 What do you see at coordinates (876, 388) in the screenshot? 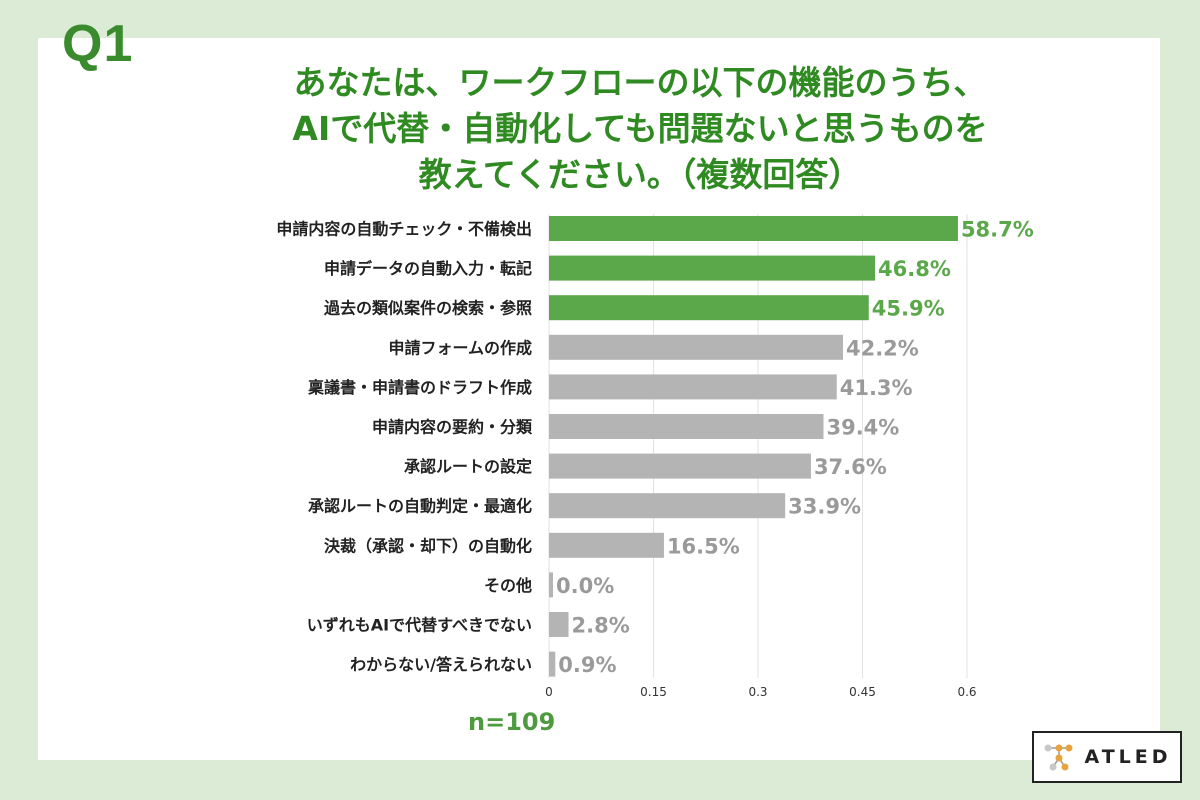
I see `value-label: 41.3%` at bounding box center [876, 388].